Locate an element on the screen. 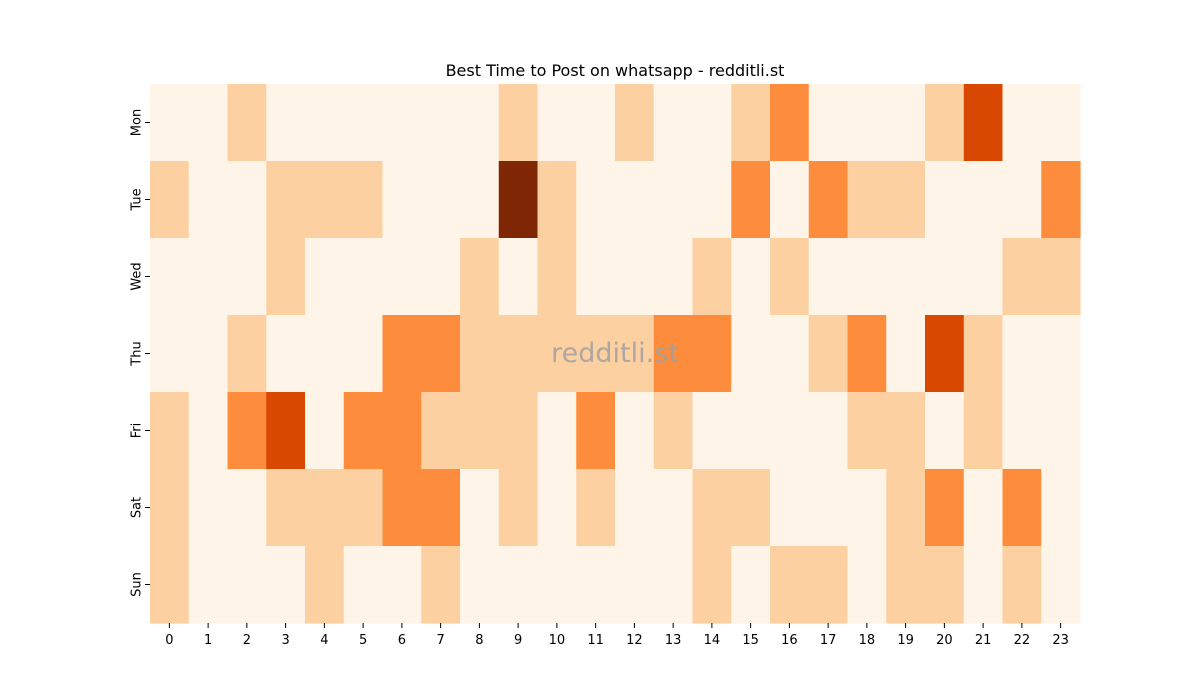 This screenshot has height=700, width=1200. x-tick-label: 17 is located at coordinates (828, 640).